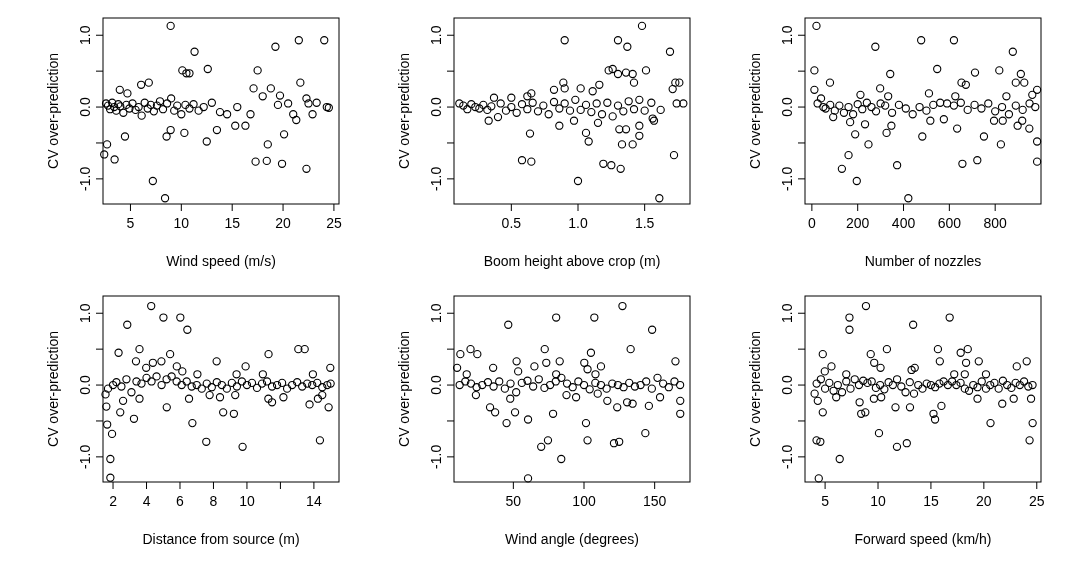 The image size is (1069, 573). Describe the element at coordinates (903, 223) in the screenshot. I see `x-tick-label: 400` at that location.